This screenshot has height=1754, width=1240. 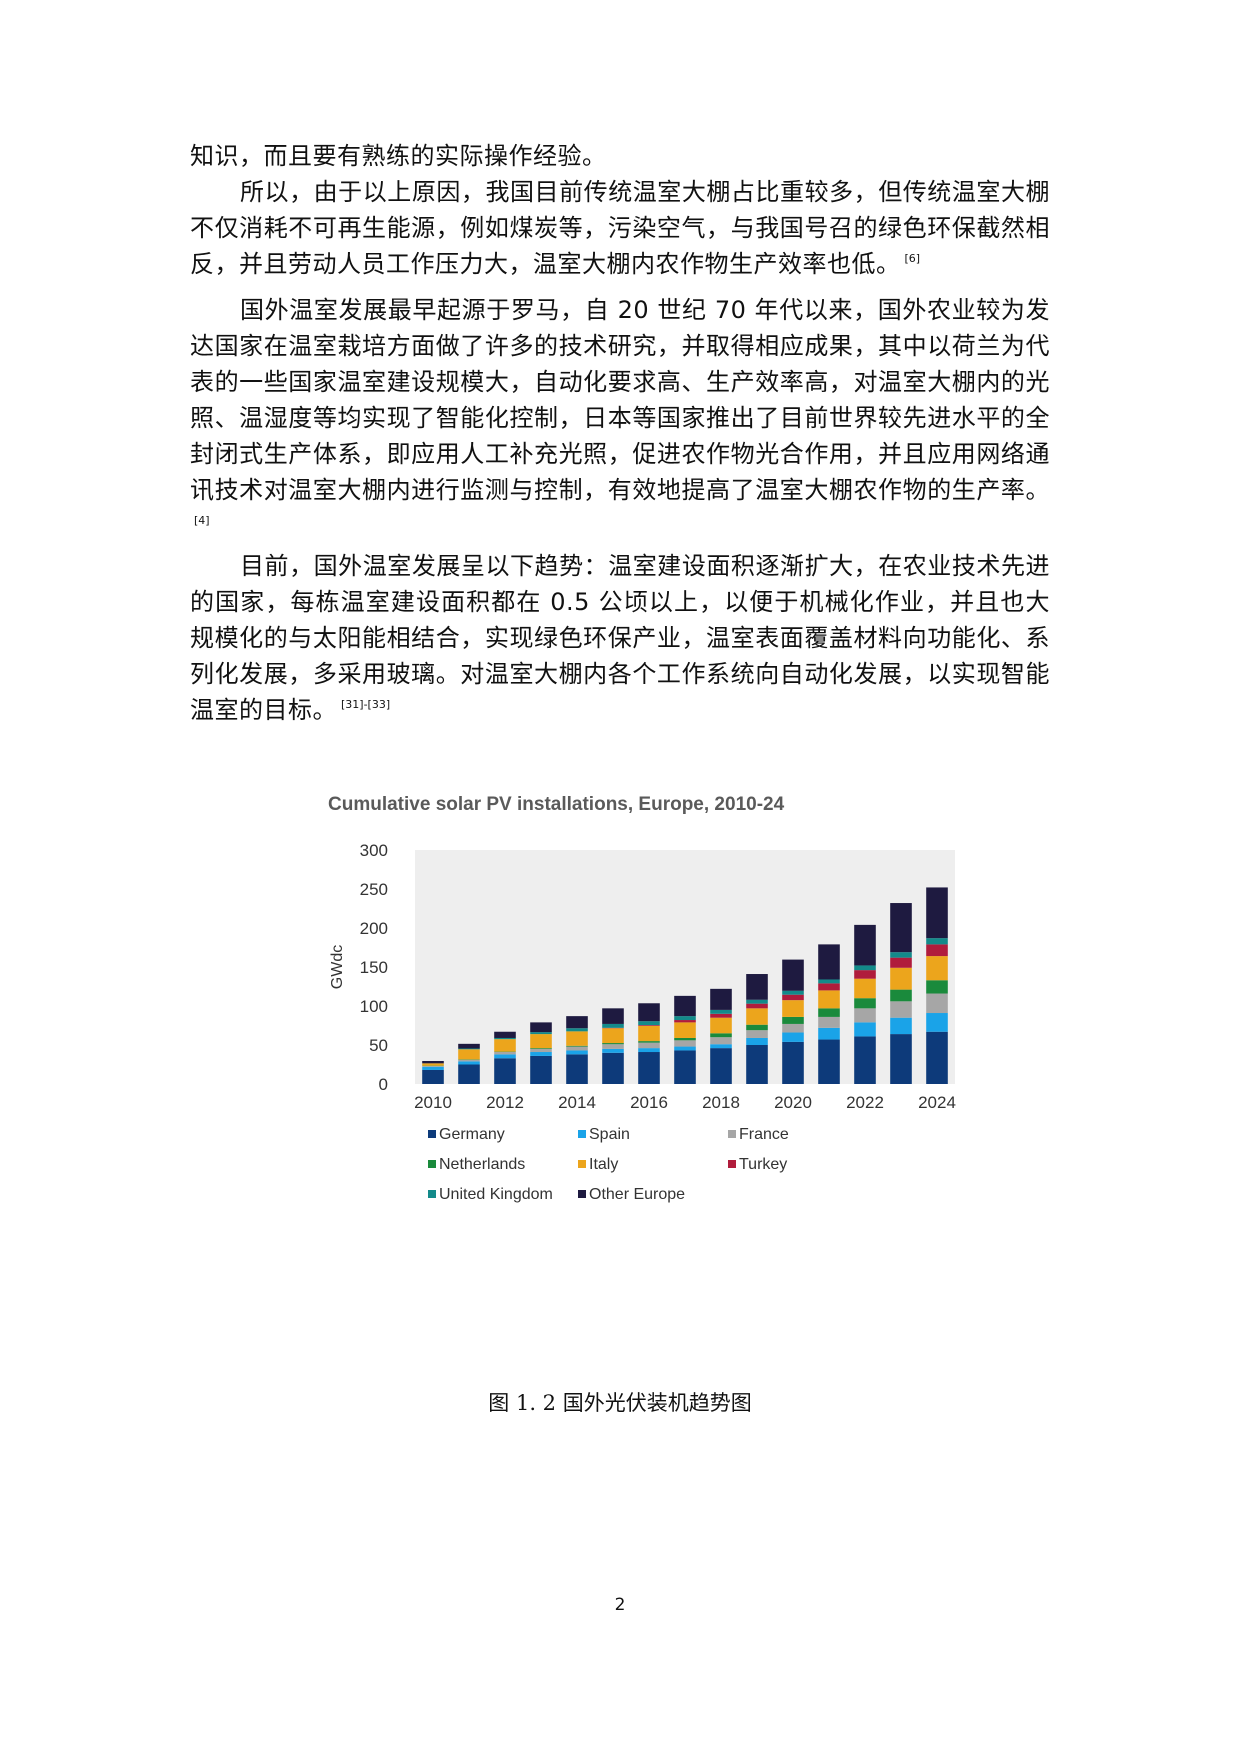 What do you see at coordinates (901, 978) in the screenshot?
I see `bar-segment-2023-italy` at bounding box center [901, 978].